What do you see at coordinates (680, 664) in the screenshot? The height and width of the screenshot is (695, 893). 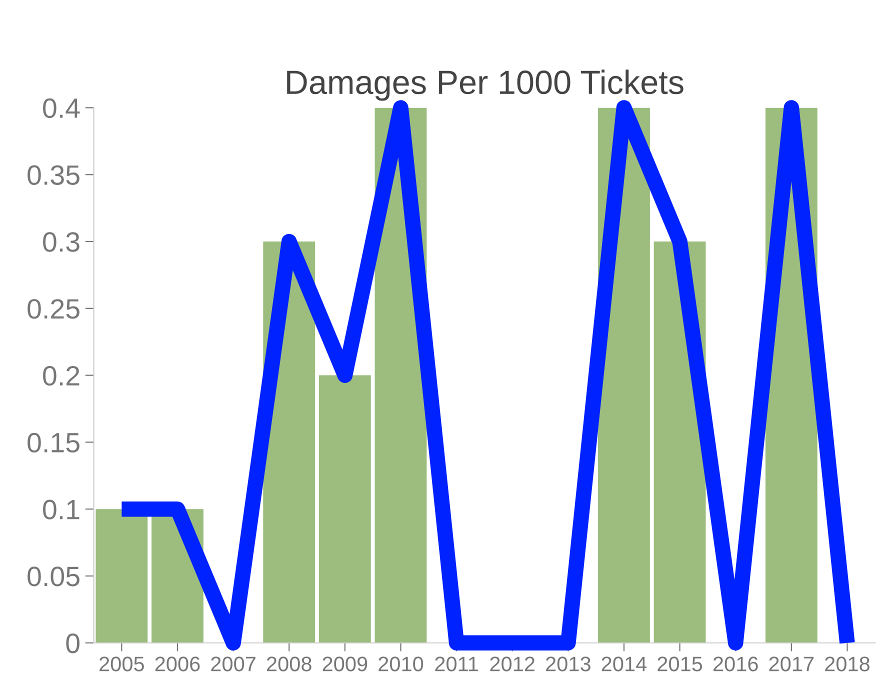 I see `x-tick-label: 2015` at bounding box center [680, 664].